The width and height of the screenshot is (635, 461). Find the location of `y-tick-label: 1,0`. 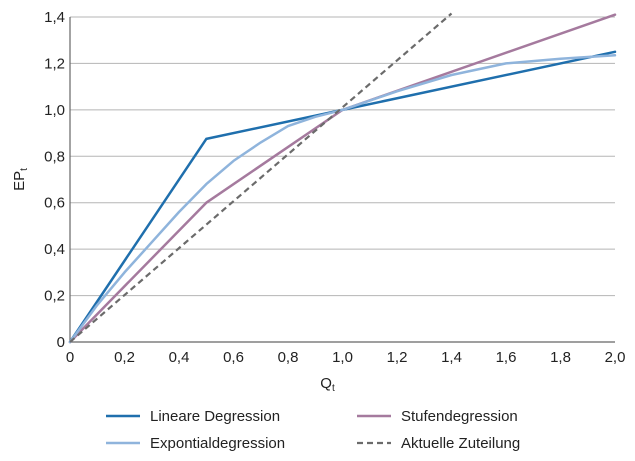

y-tick-label: 1,0 is located at coordinates (54, 110).